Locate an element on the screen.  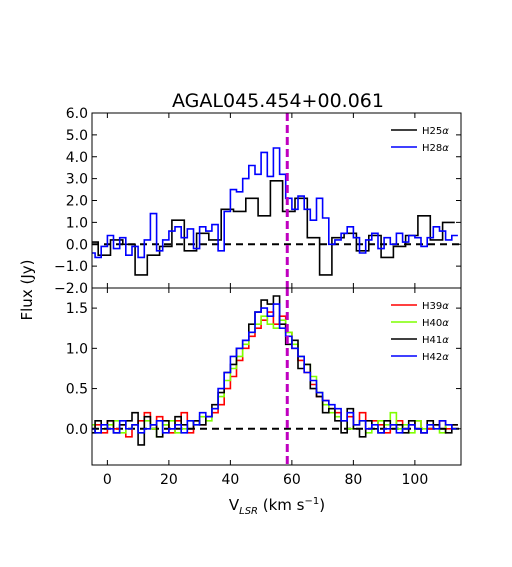
x-axis-label-sub: LSR is located at coordinates (248, 511).